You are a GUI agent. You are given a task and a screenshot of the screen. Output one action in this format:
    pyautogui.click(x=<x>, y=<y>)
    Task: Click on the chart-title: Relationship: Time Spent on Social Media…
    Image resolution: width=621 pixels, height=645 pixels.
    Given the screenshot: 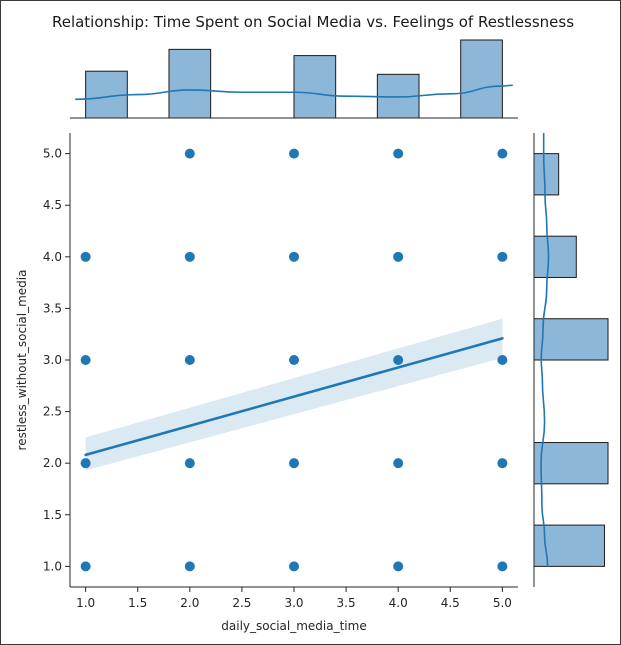 What is the action you would take?
    pyautogui.click(x=313, y=22)
    